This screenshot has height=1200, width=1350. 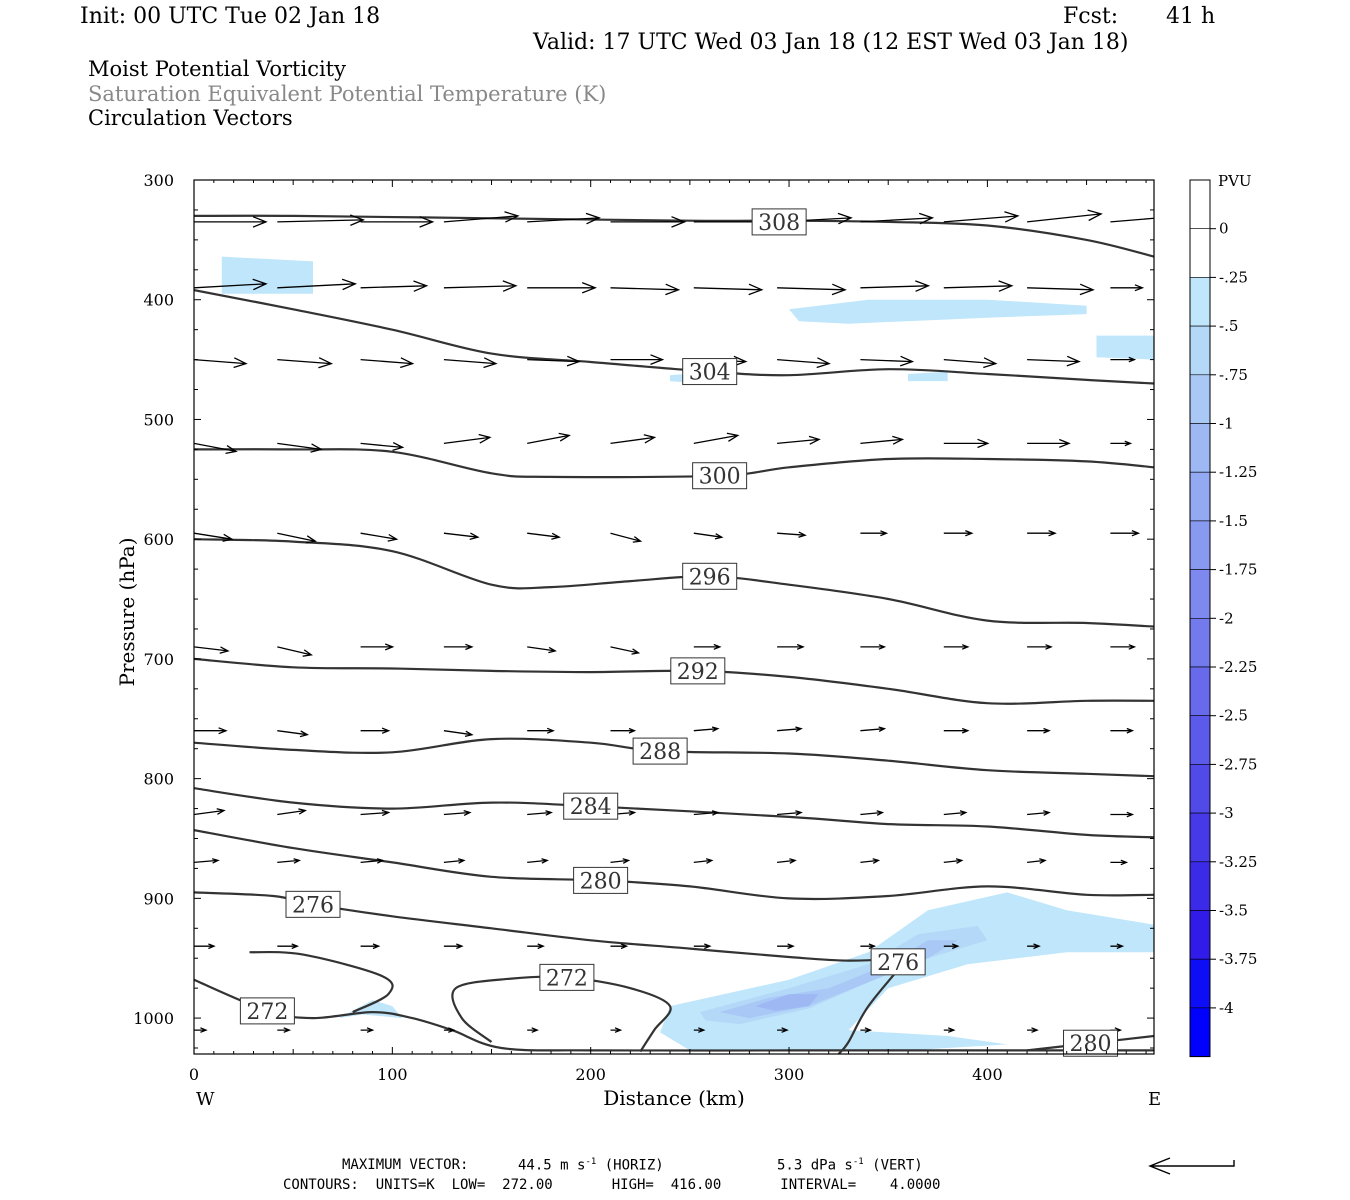 What do you see at coordinates (720, 477) in the screenshot?
I see `contour-label-300: 300` at bounding box center [720, 477].